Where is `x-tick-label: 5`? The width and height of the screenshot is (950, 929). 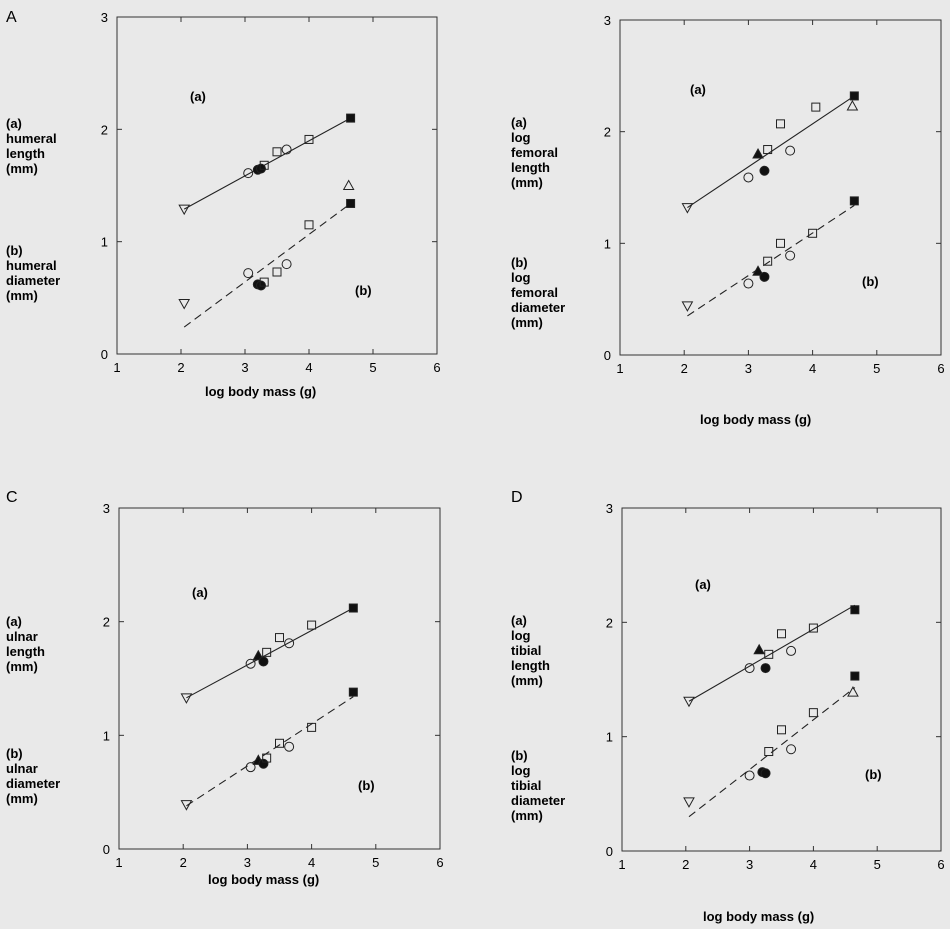
x-tick-label: 5 is located at coordinates (876, 368).